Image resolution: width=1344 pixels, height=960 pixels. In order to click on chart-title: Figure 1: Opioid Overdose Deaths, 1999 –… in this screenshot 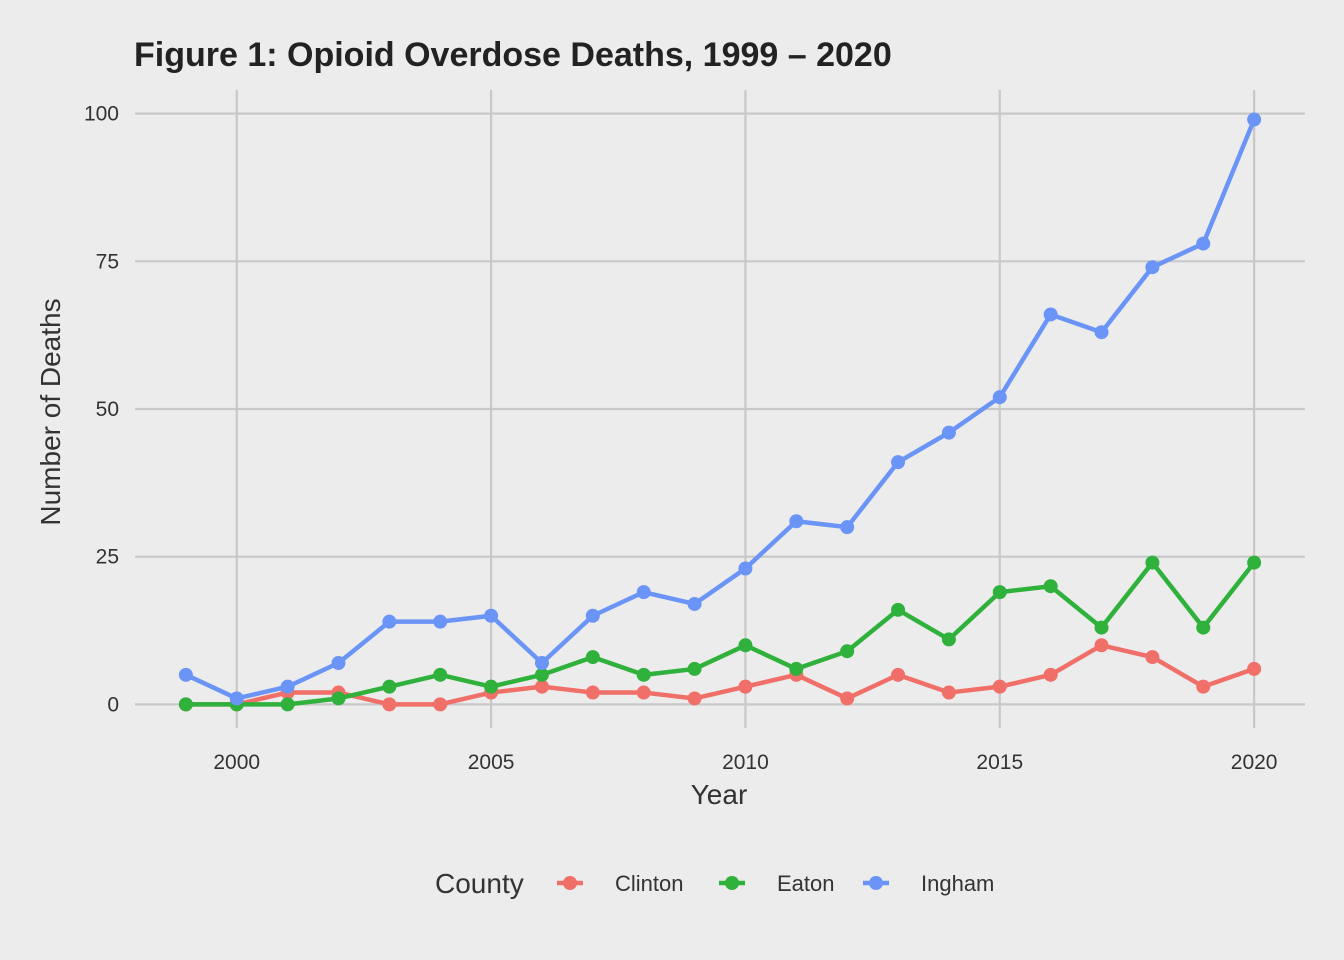, I will do `click(513, 55)`.